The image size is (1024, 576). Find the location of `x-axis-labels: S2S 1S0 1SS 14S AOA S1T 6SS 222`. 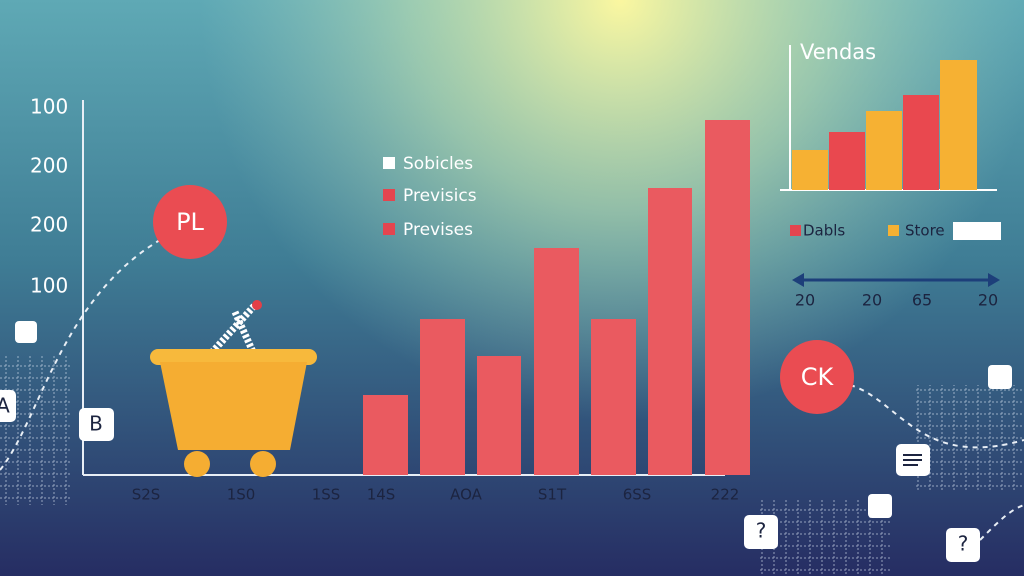

x-axis-labels: S2S 1S0 1SS 14S AOA S1T 6SS 222 is located at coordinates (436, 495).